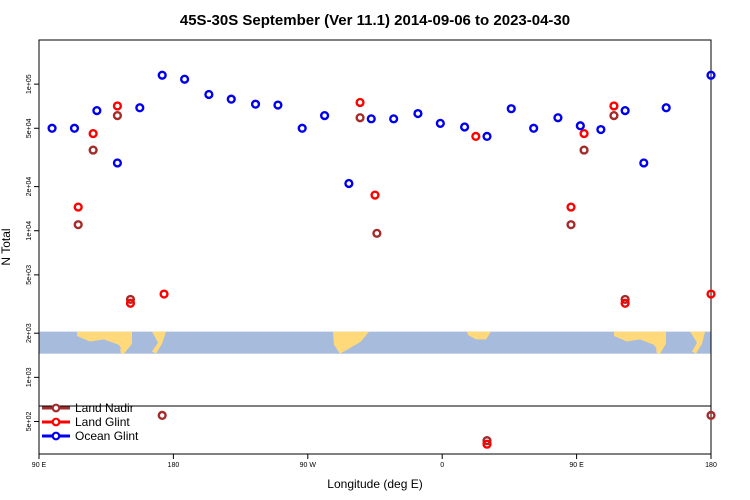 The width and height of the screenshot is (750, 500). What do you see at coordinates (107, 436) in the screenshot?
I see `legend-label-ocean-glint: Ocean Glint` at bounding box center [107, 436].